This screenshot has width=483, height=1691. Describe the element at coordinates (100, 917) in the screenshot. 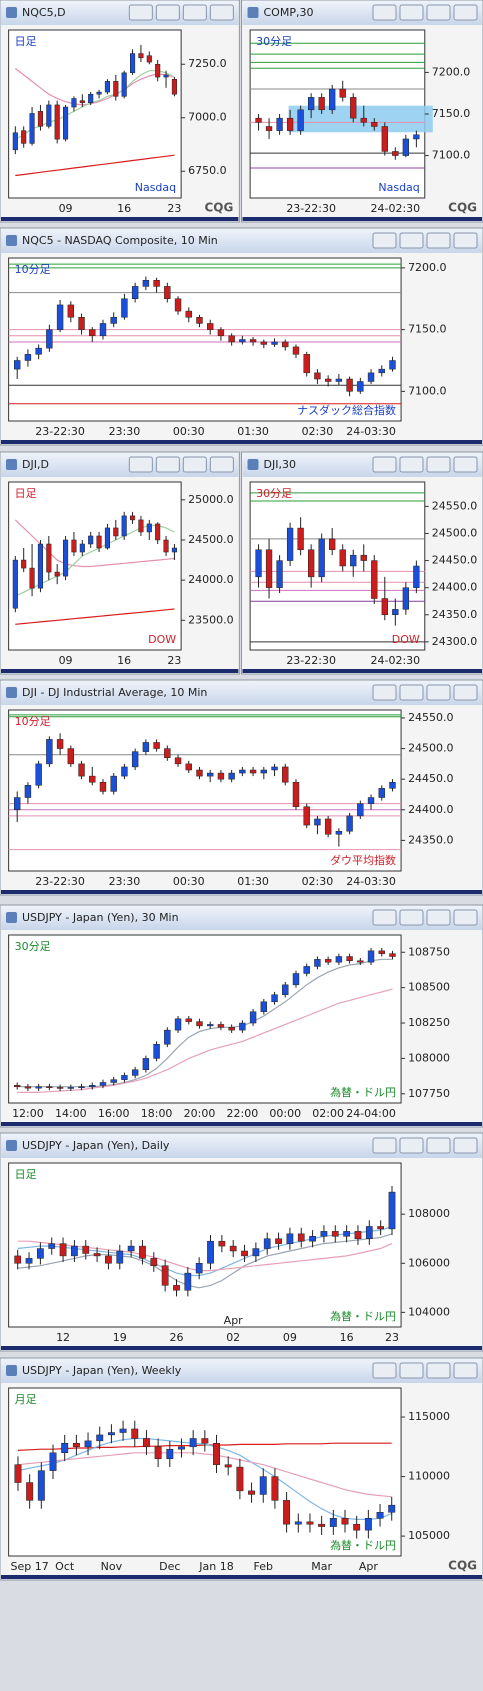

I see `chart-title: USDJPY - Japan (Yen), 30 Min` at that location.